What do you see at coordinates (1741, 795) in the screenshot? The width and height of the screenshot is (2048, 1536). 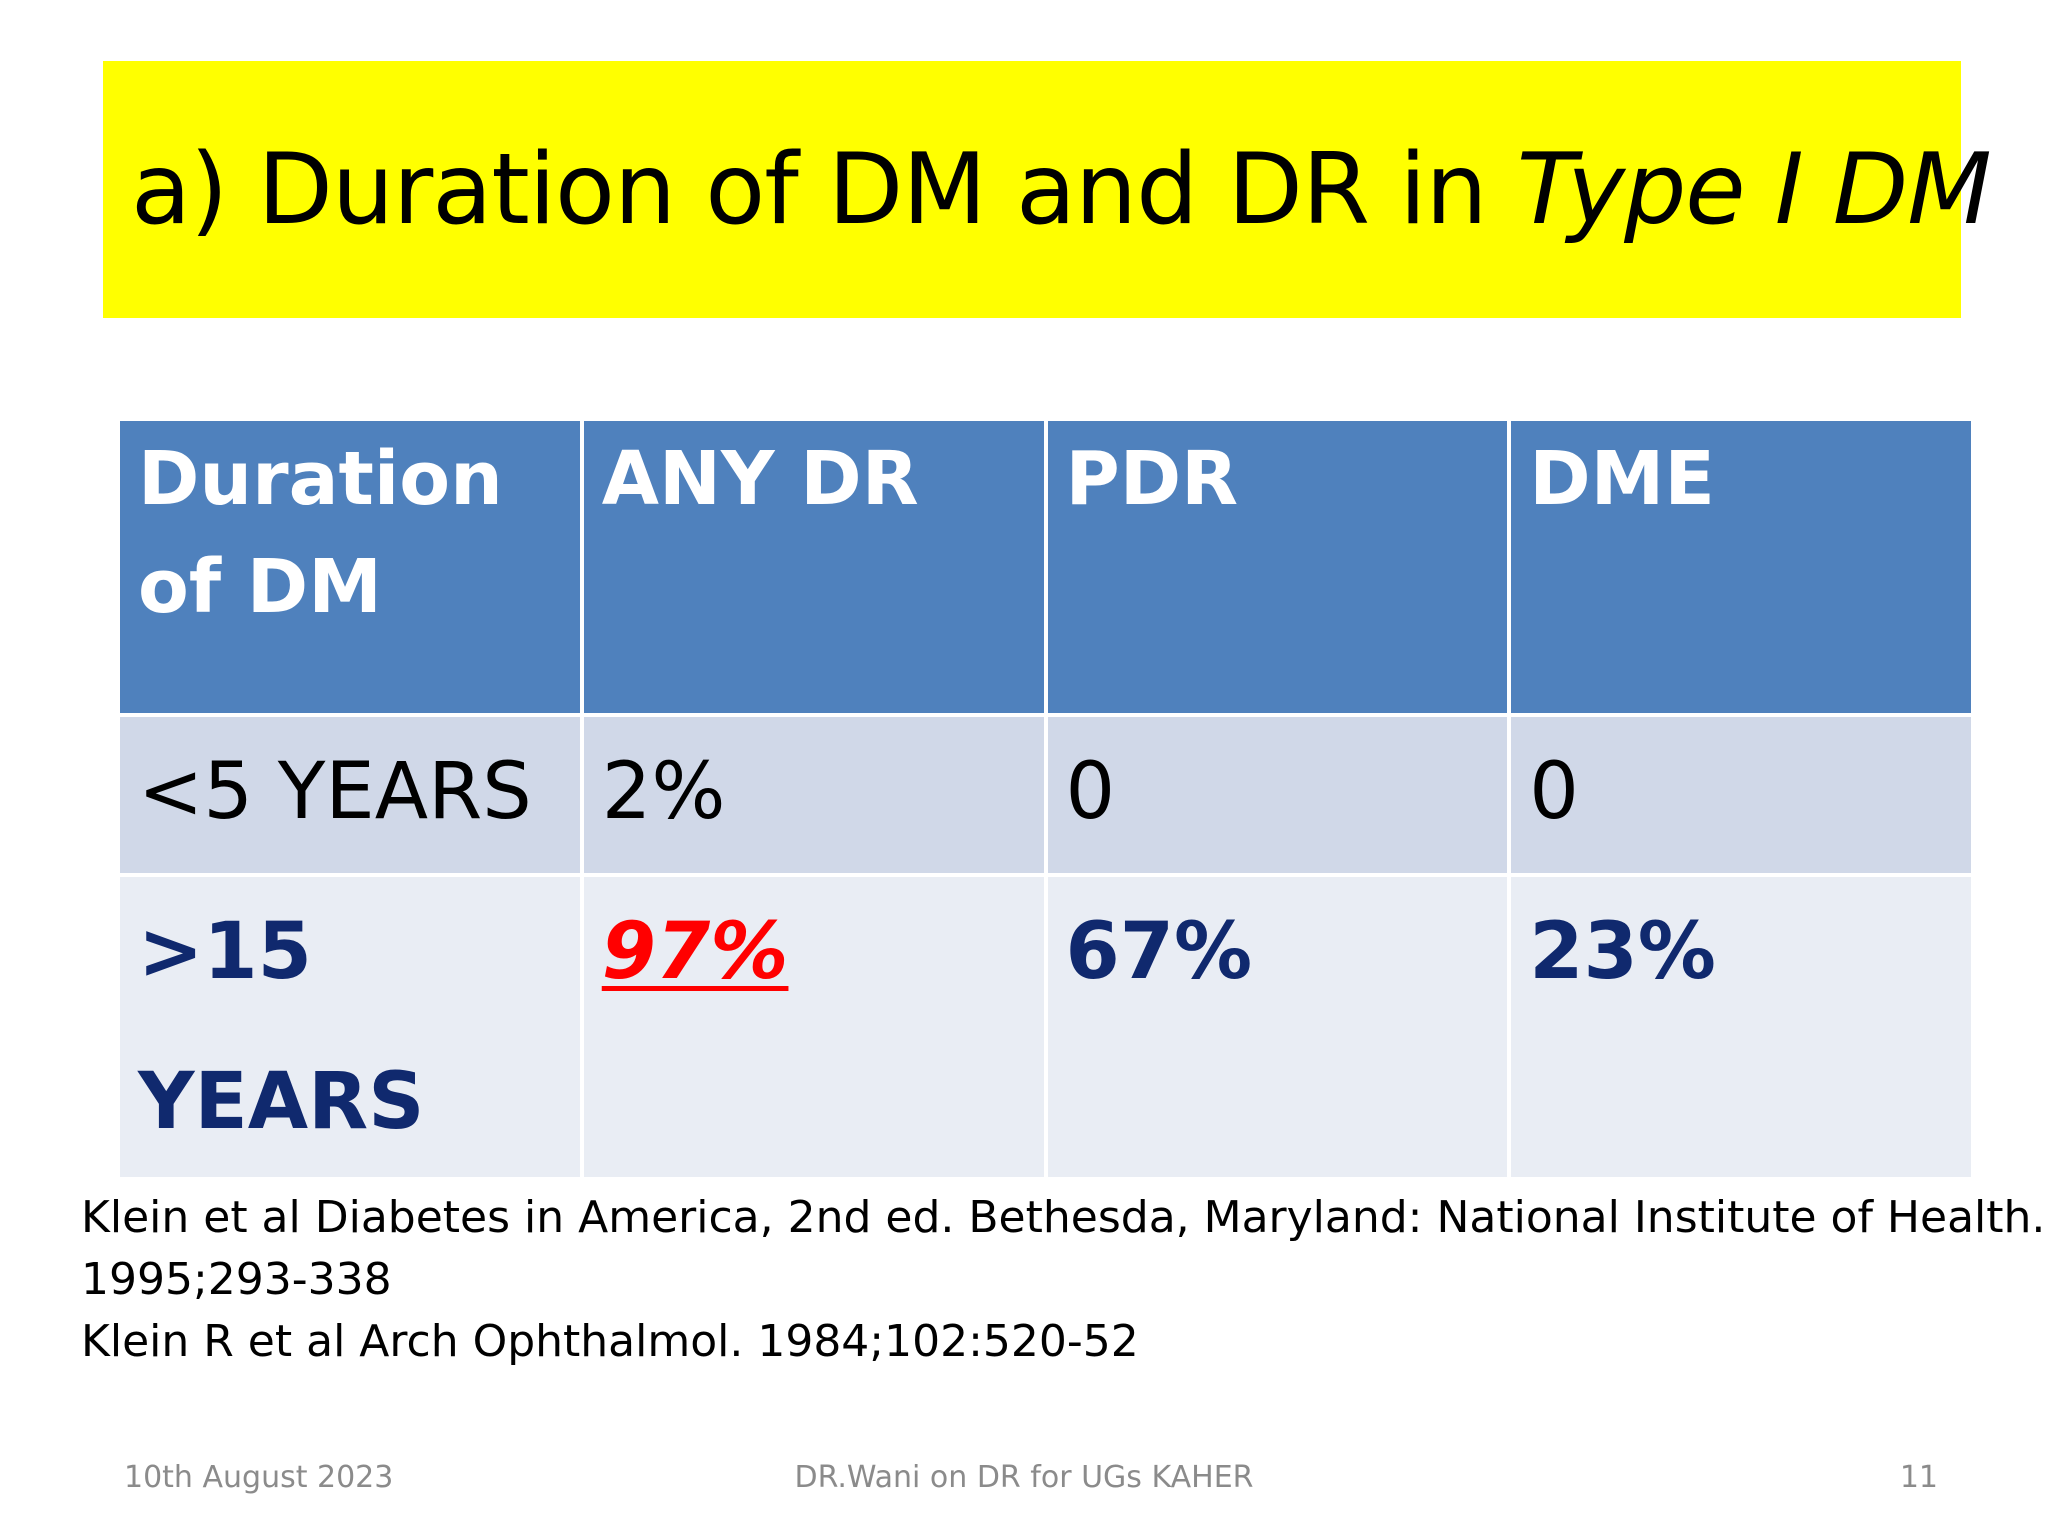 I see `cell-dme: 0` at bounding box center [1741, 795].